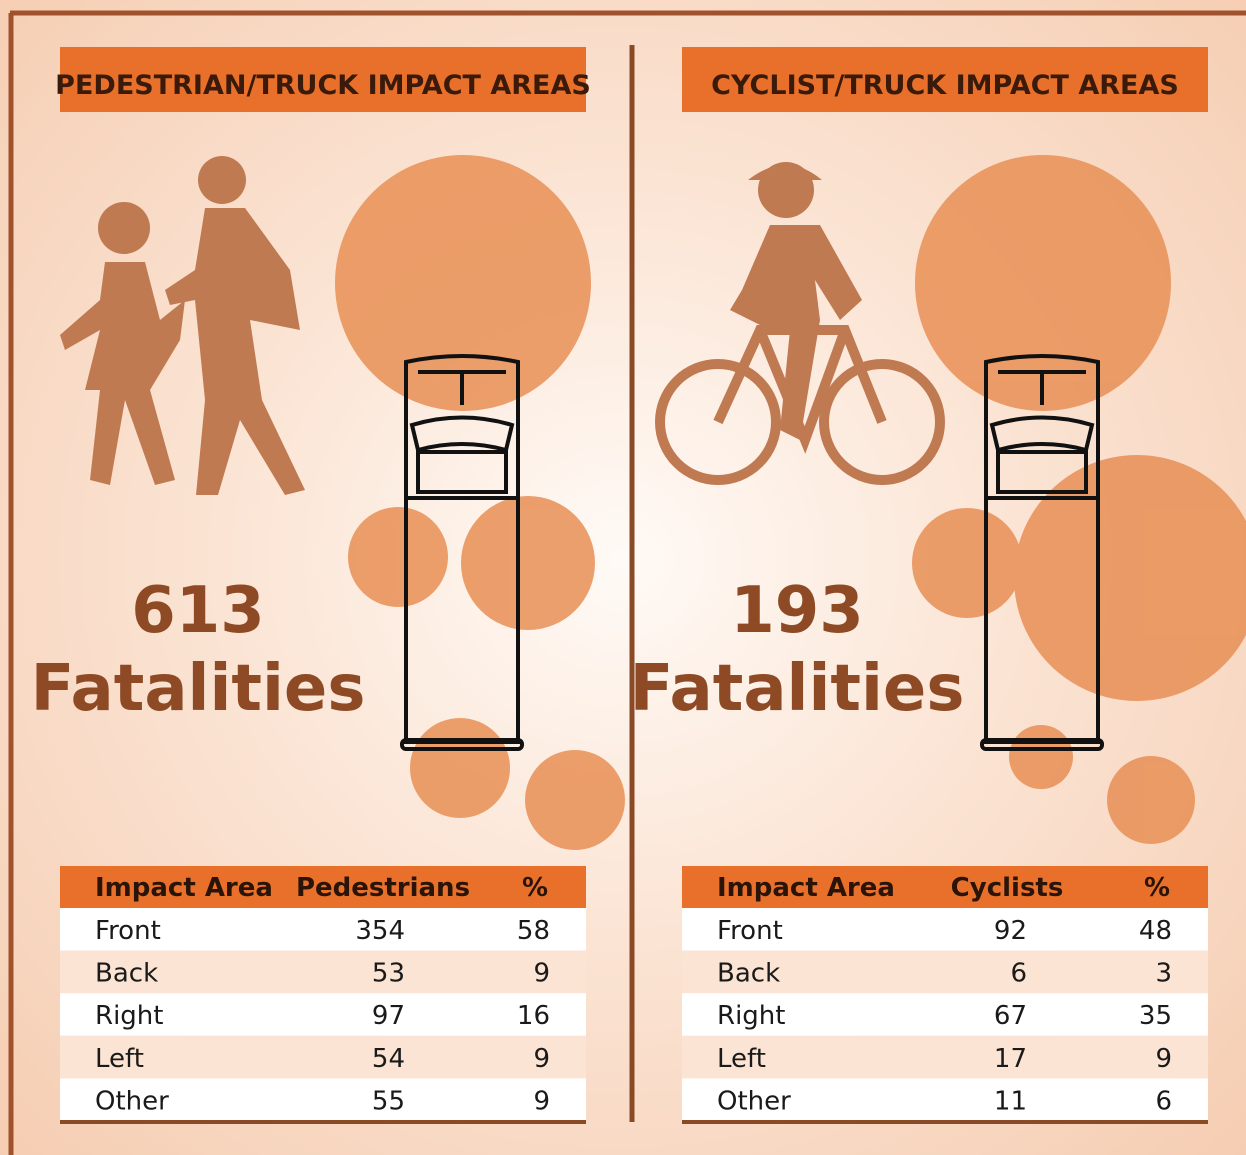  Describe the element at coordinates (388, 974) in the screenshot. I see `table-cell: 53` at that location.